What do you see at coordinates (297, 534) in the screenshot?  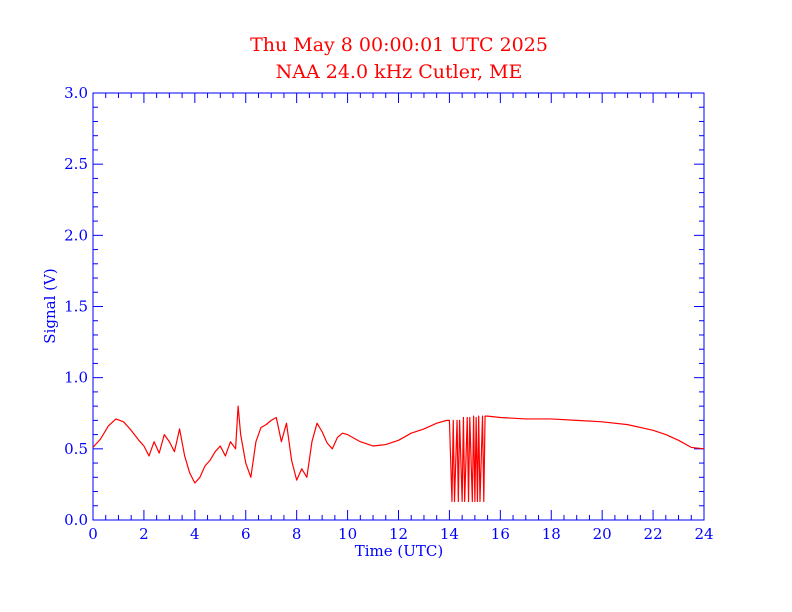 I see `x-tick-label: 8` at bounding box center [297, 534].